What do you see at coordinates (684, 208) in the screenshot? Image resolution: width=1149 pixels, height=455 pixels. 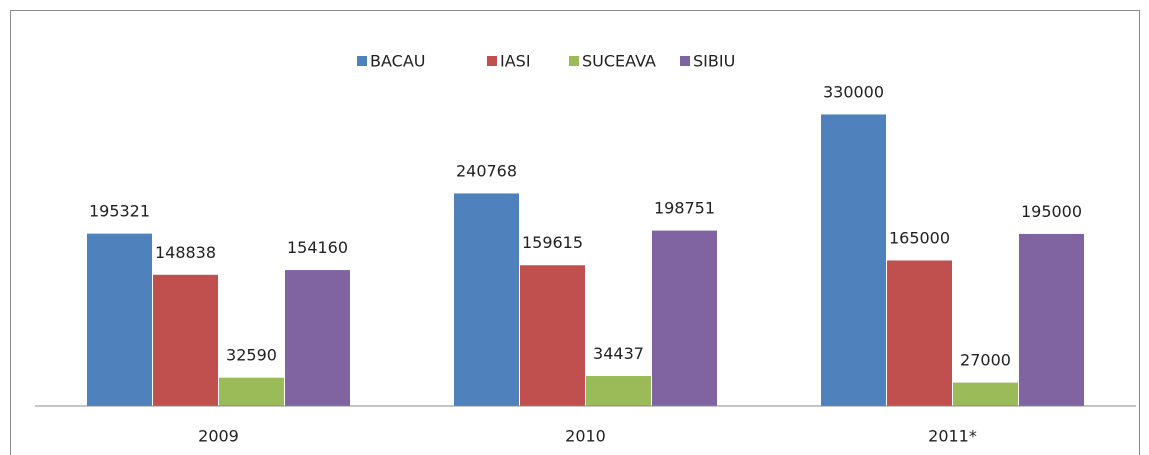 I see `data-label: 198751` at bounding box center [684, 208].